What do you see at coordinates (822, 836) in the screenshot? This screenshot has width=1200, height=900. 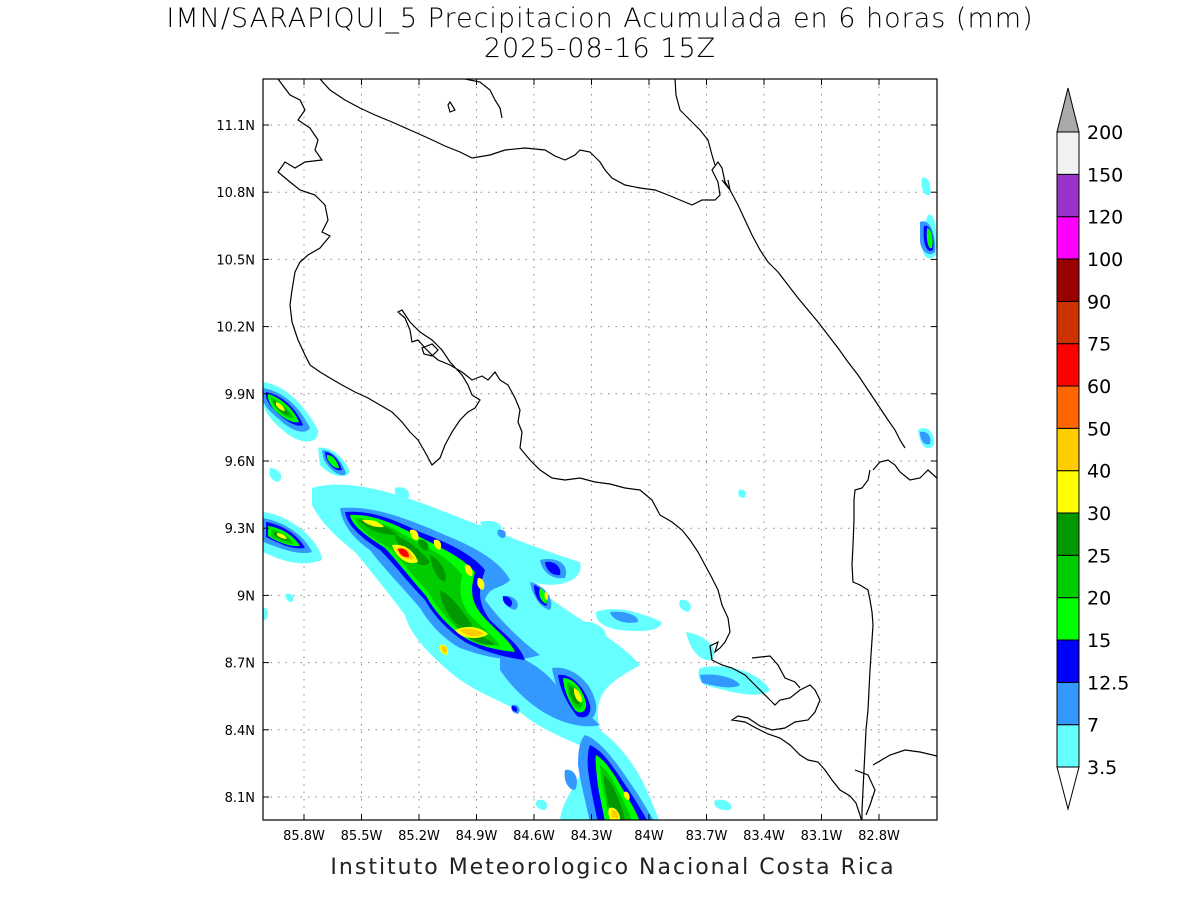 I see `lon-tick-label: 83.1W` at bounding box center [822, 836].